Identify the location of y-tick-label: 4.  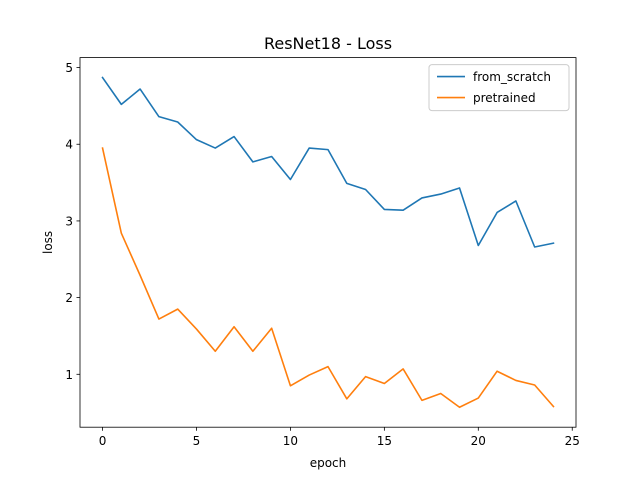
(69, 145).